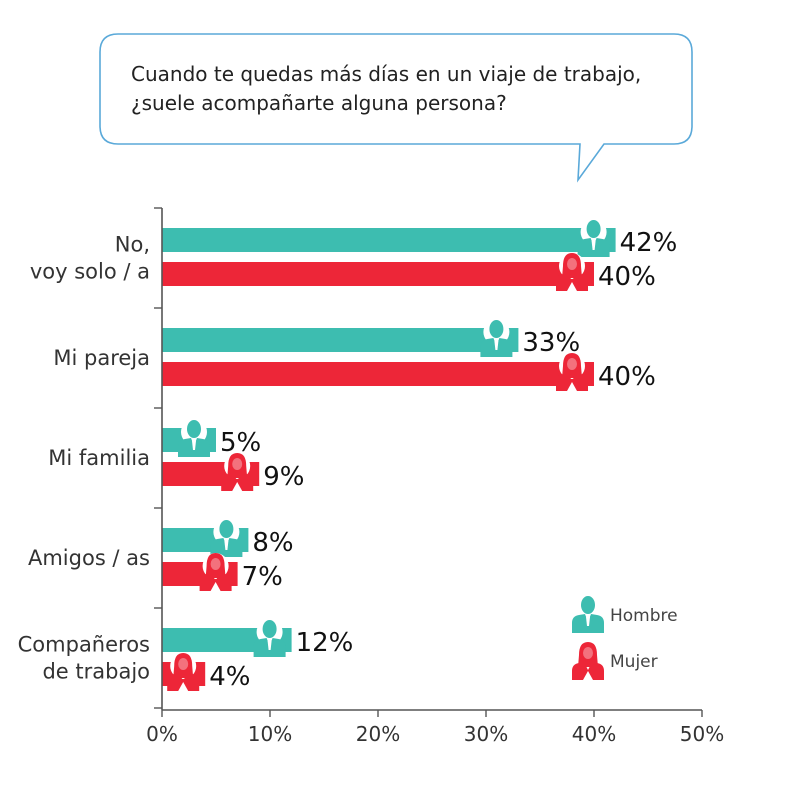 This screenshot has width=800, height=800. I want to click on category-label: No,, so click(132, 245).